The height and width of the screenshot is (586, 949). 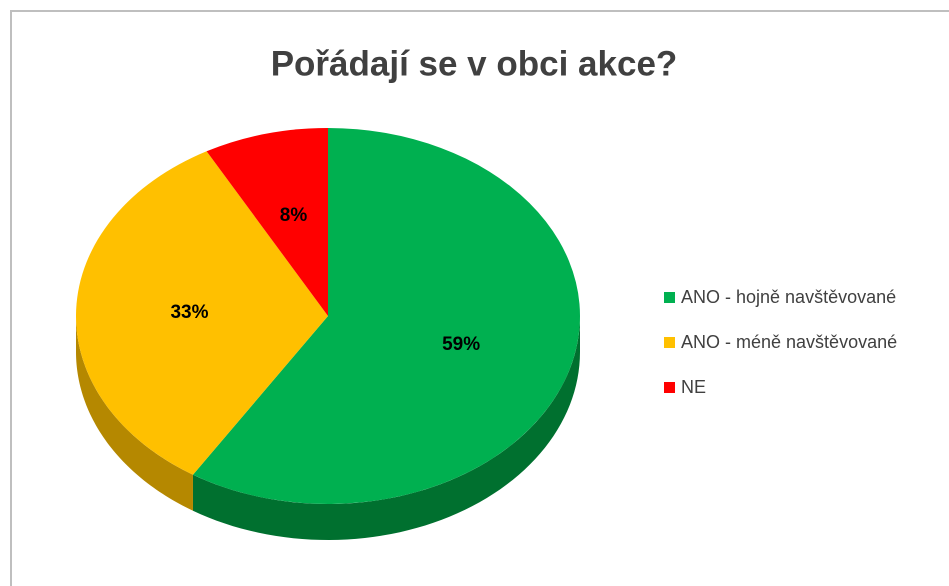 I want to click on legend-label: ANO - hojně navštěvované, so click(x=788, y=297).